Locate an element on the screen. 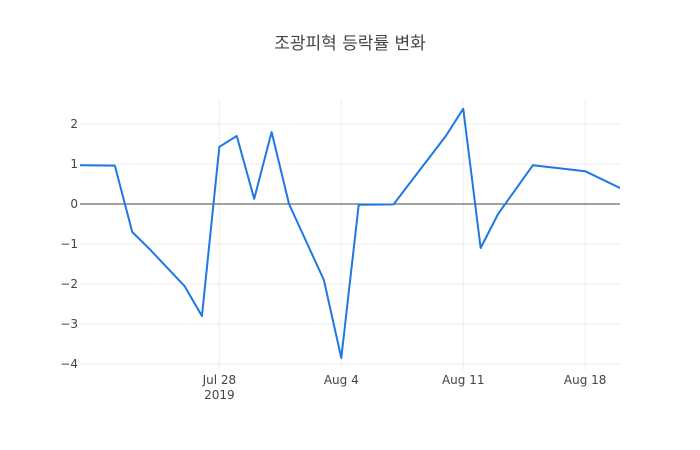 The height and width of the screenshot is (450, 700). x-tick-label: Aug 4 is located at coordinates (341, 380).